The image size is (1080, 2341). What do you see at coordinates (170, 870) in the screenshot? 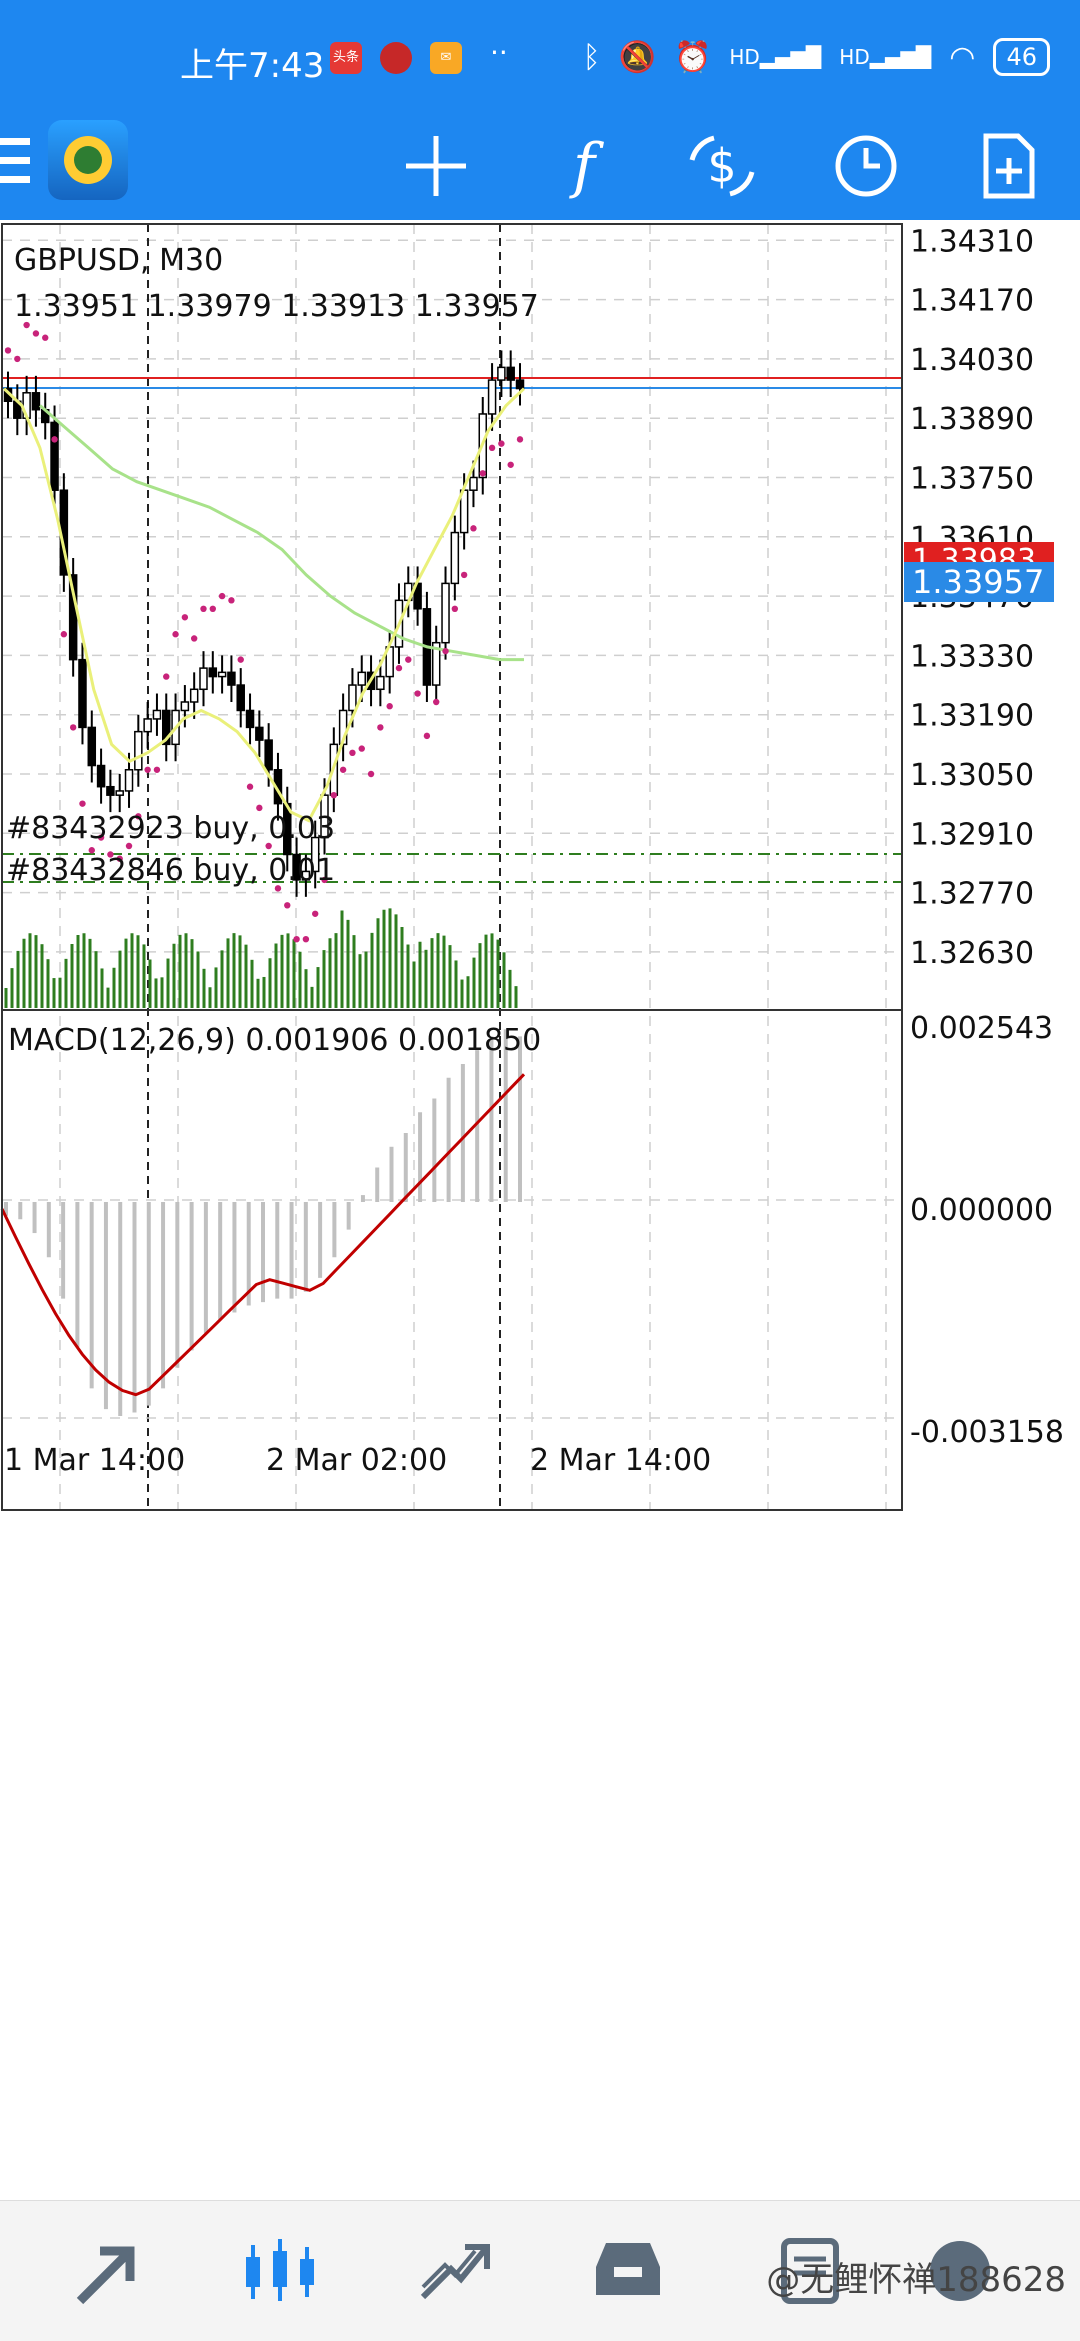
I see `order-label-2: #83432846 buy, 0.01` at bounding box center [170, 870].